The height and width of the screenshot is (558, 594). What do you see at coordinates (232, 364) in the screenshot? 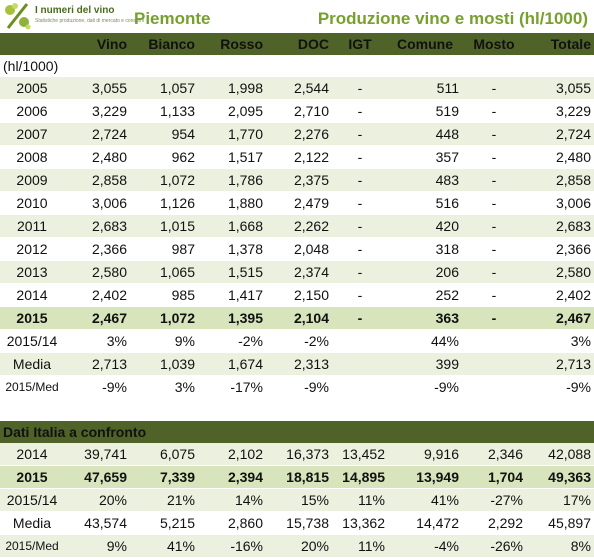
I see `table-cell: 1,674` at bounding box center [232, 364].